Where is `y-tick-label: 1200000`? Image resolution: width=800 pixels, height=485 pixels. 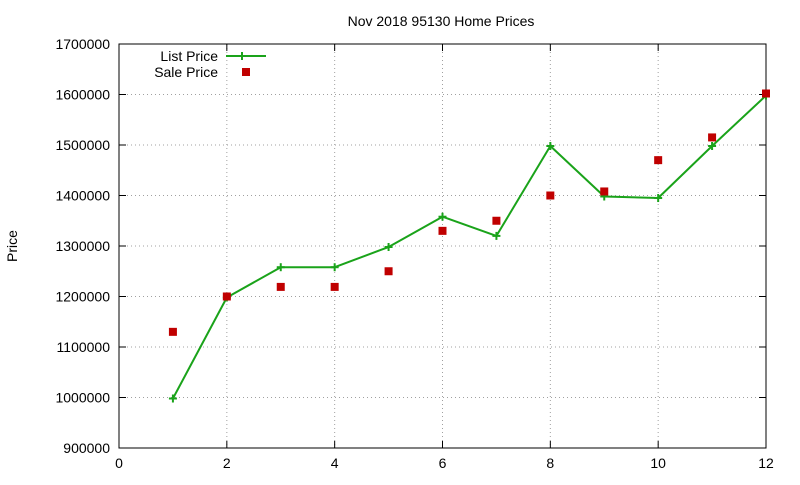
y-tick-label: 1200000 is located at coordinates (82, 297).